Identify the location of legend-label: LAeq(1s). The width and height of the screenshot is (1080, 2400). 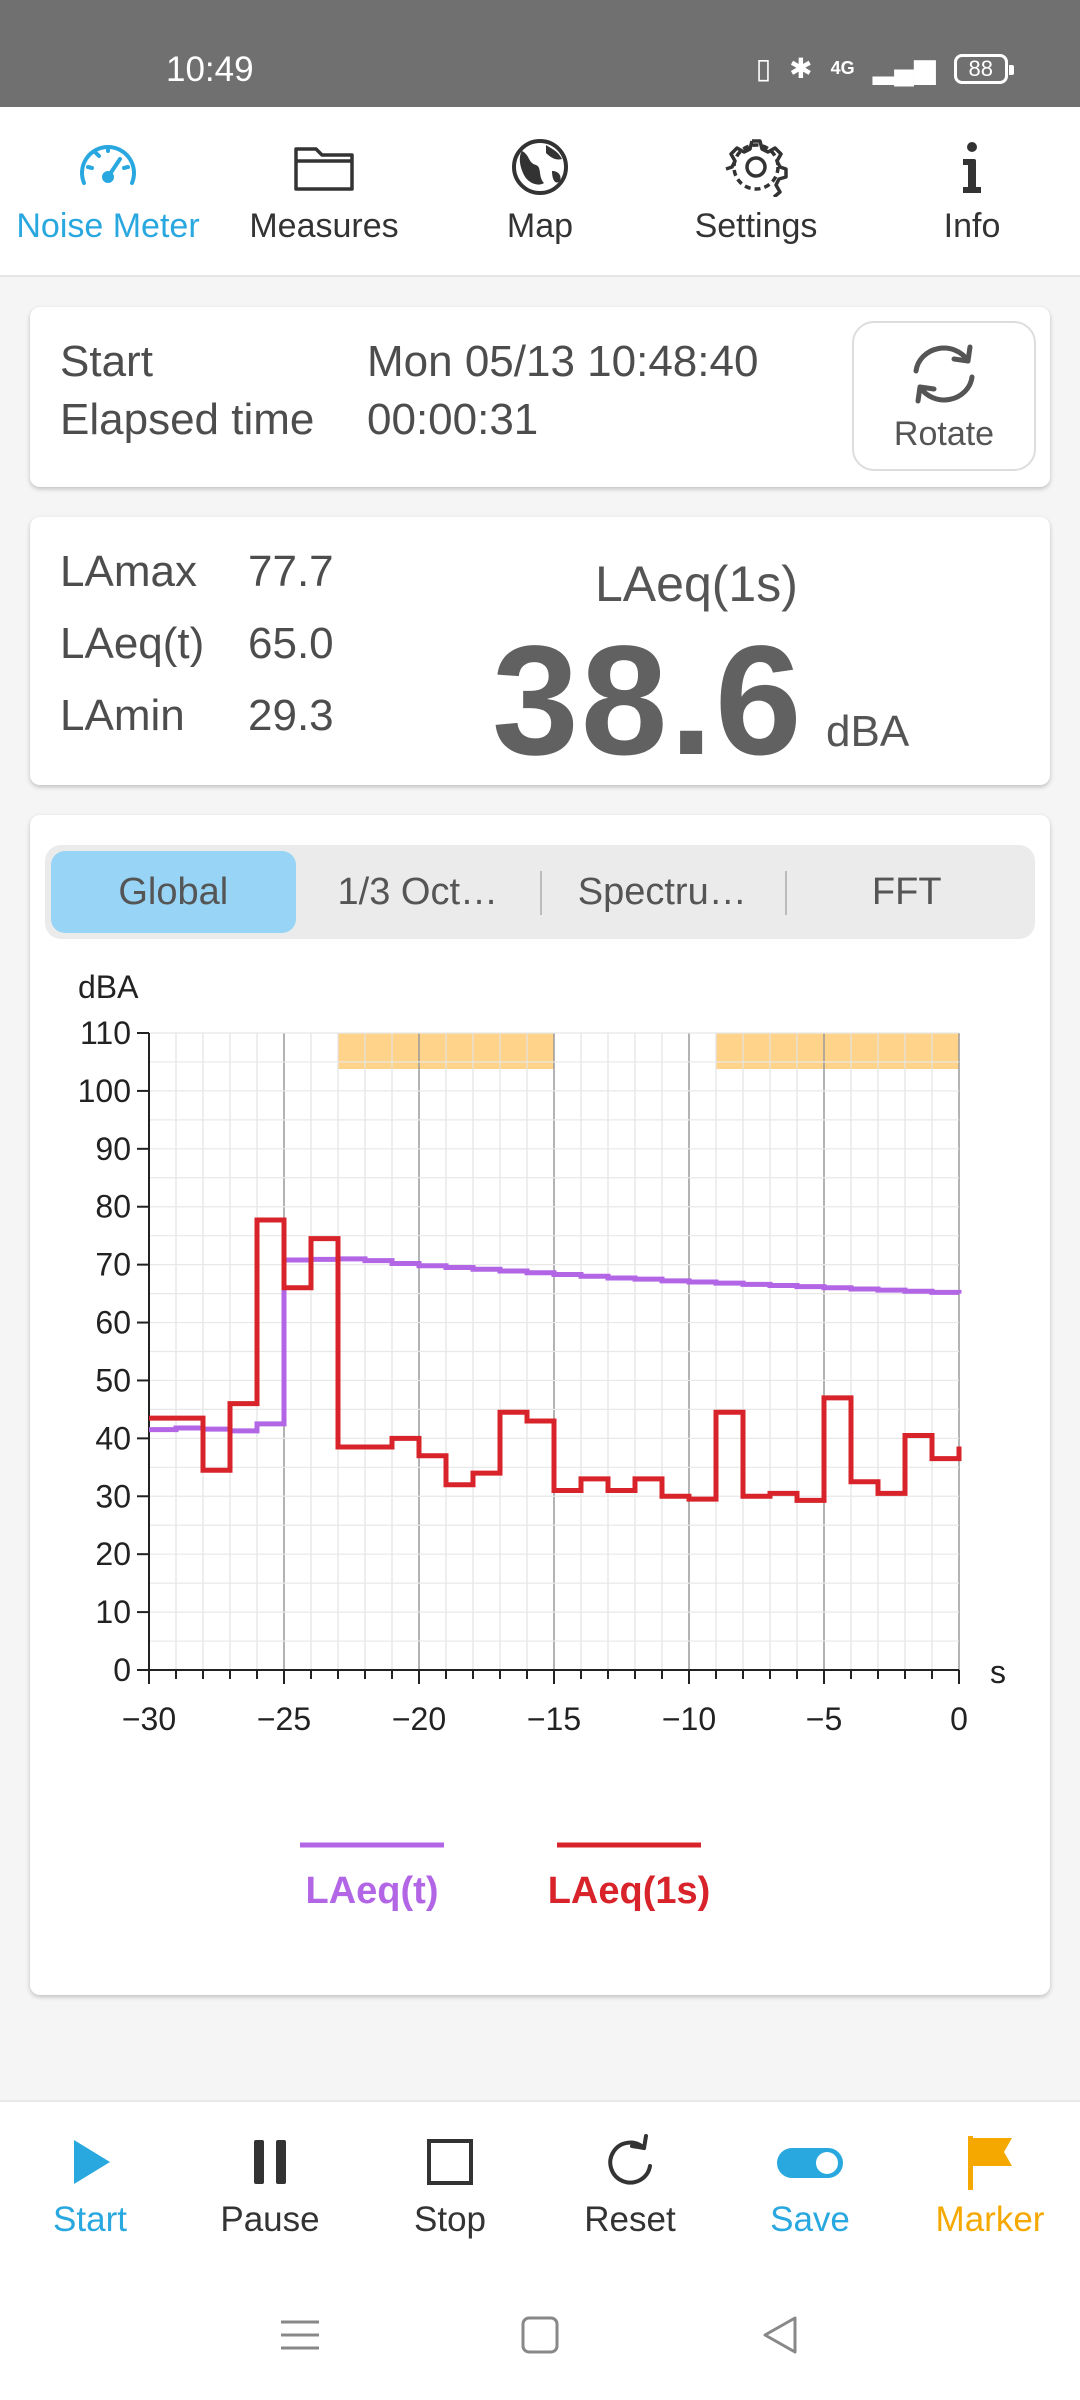
(629, 1891).